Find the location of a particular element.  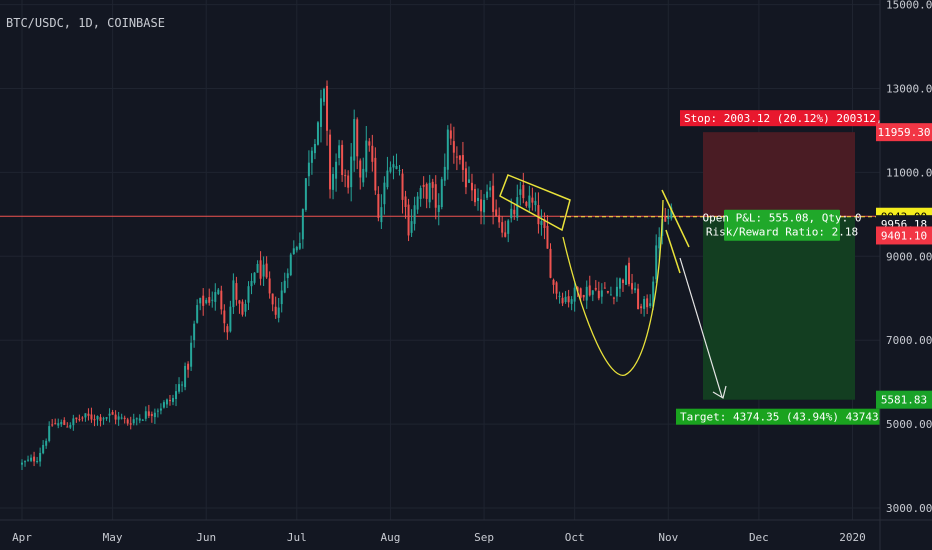

rising-wedge-line-lower is located at coordinates (673, 251).